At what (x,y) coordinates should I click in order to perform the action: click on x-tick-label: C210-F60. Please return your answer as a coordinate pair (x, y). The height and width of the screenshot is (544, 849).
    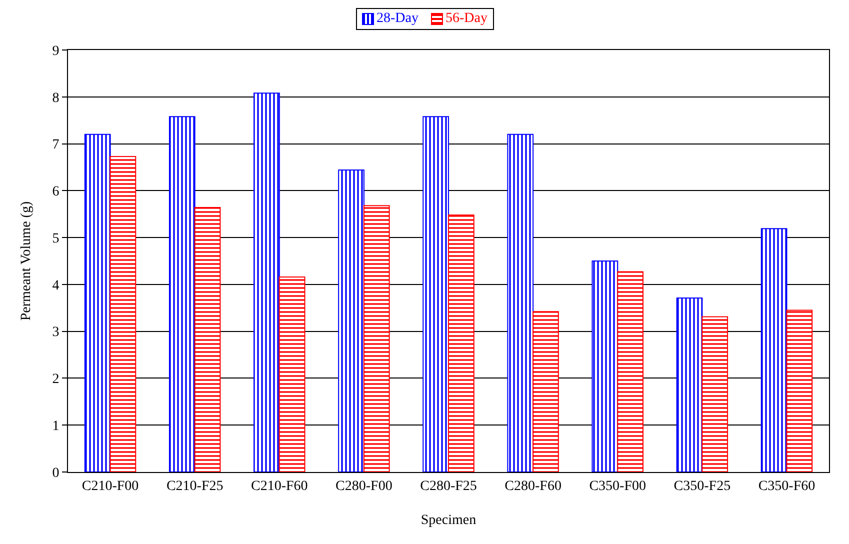
    Looking at the image, I should click on (279, 486).